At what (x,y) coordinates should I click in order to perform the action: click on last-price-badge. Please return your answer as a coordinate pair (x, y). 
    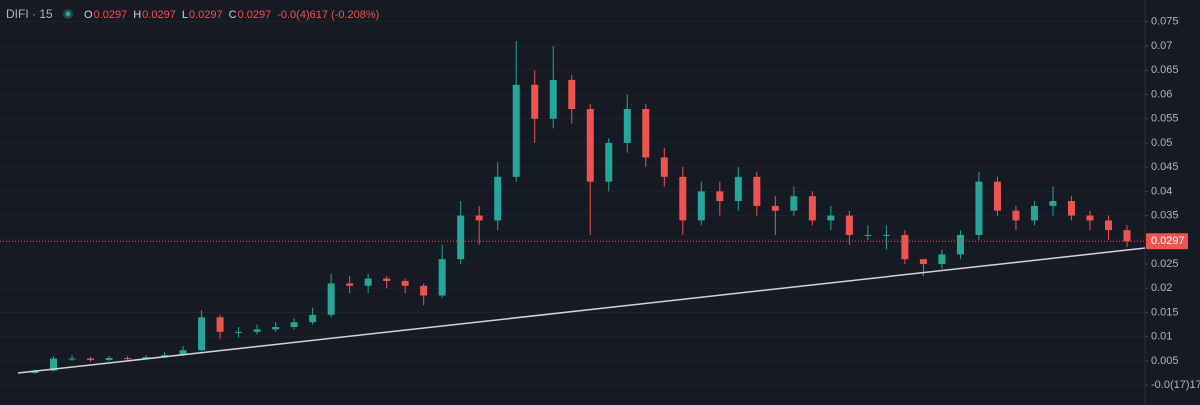
    Looking at the image, I should click on (1167, 241).